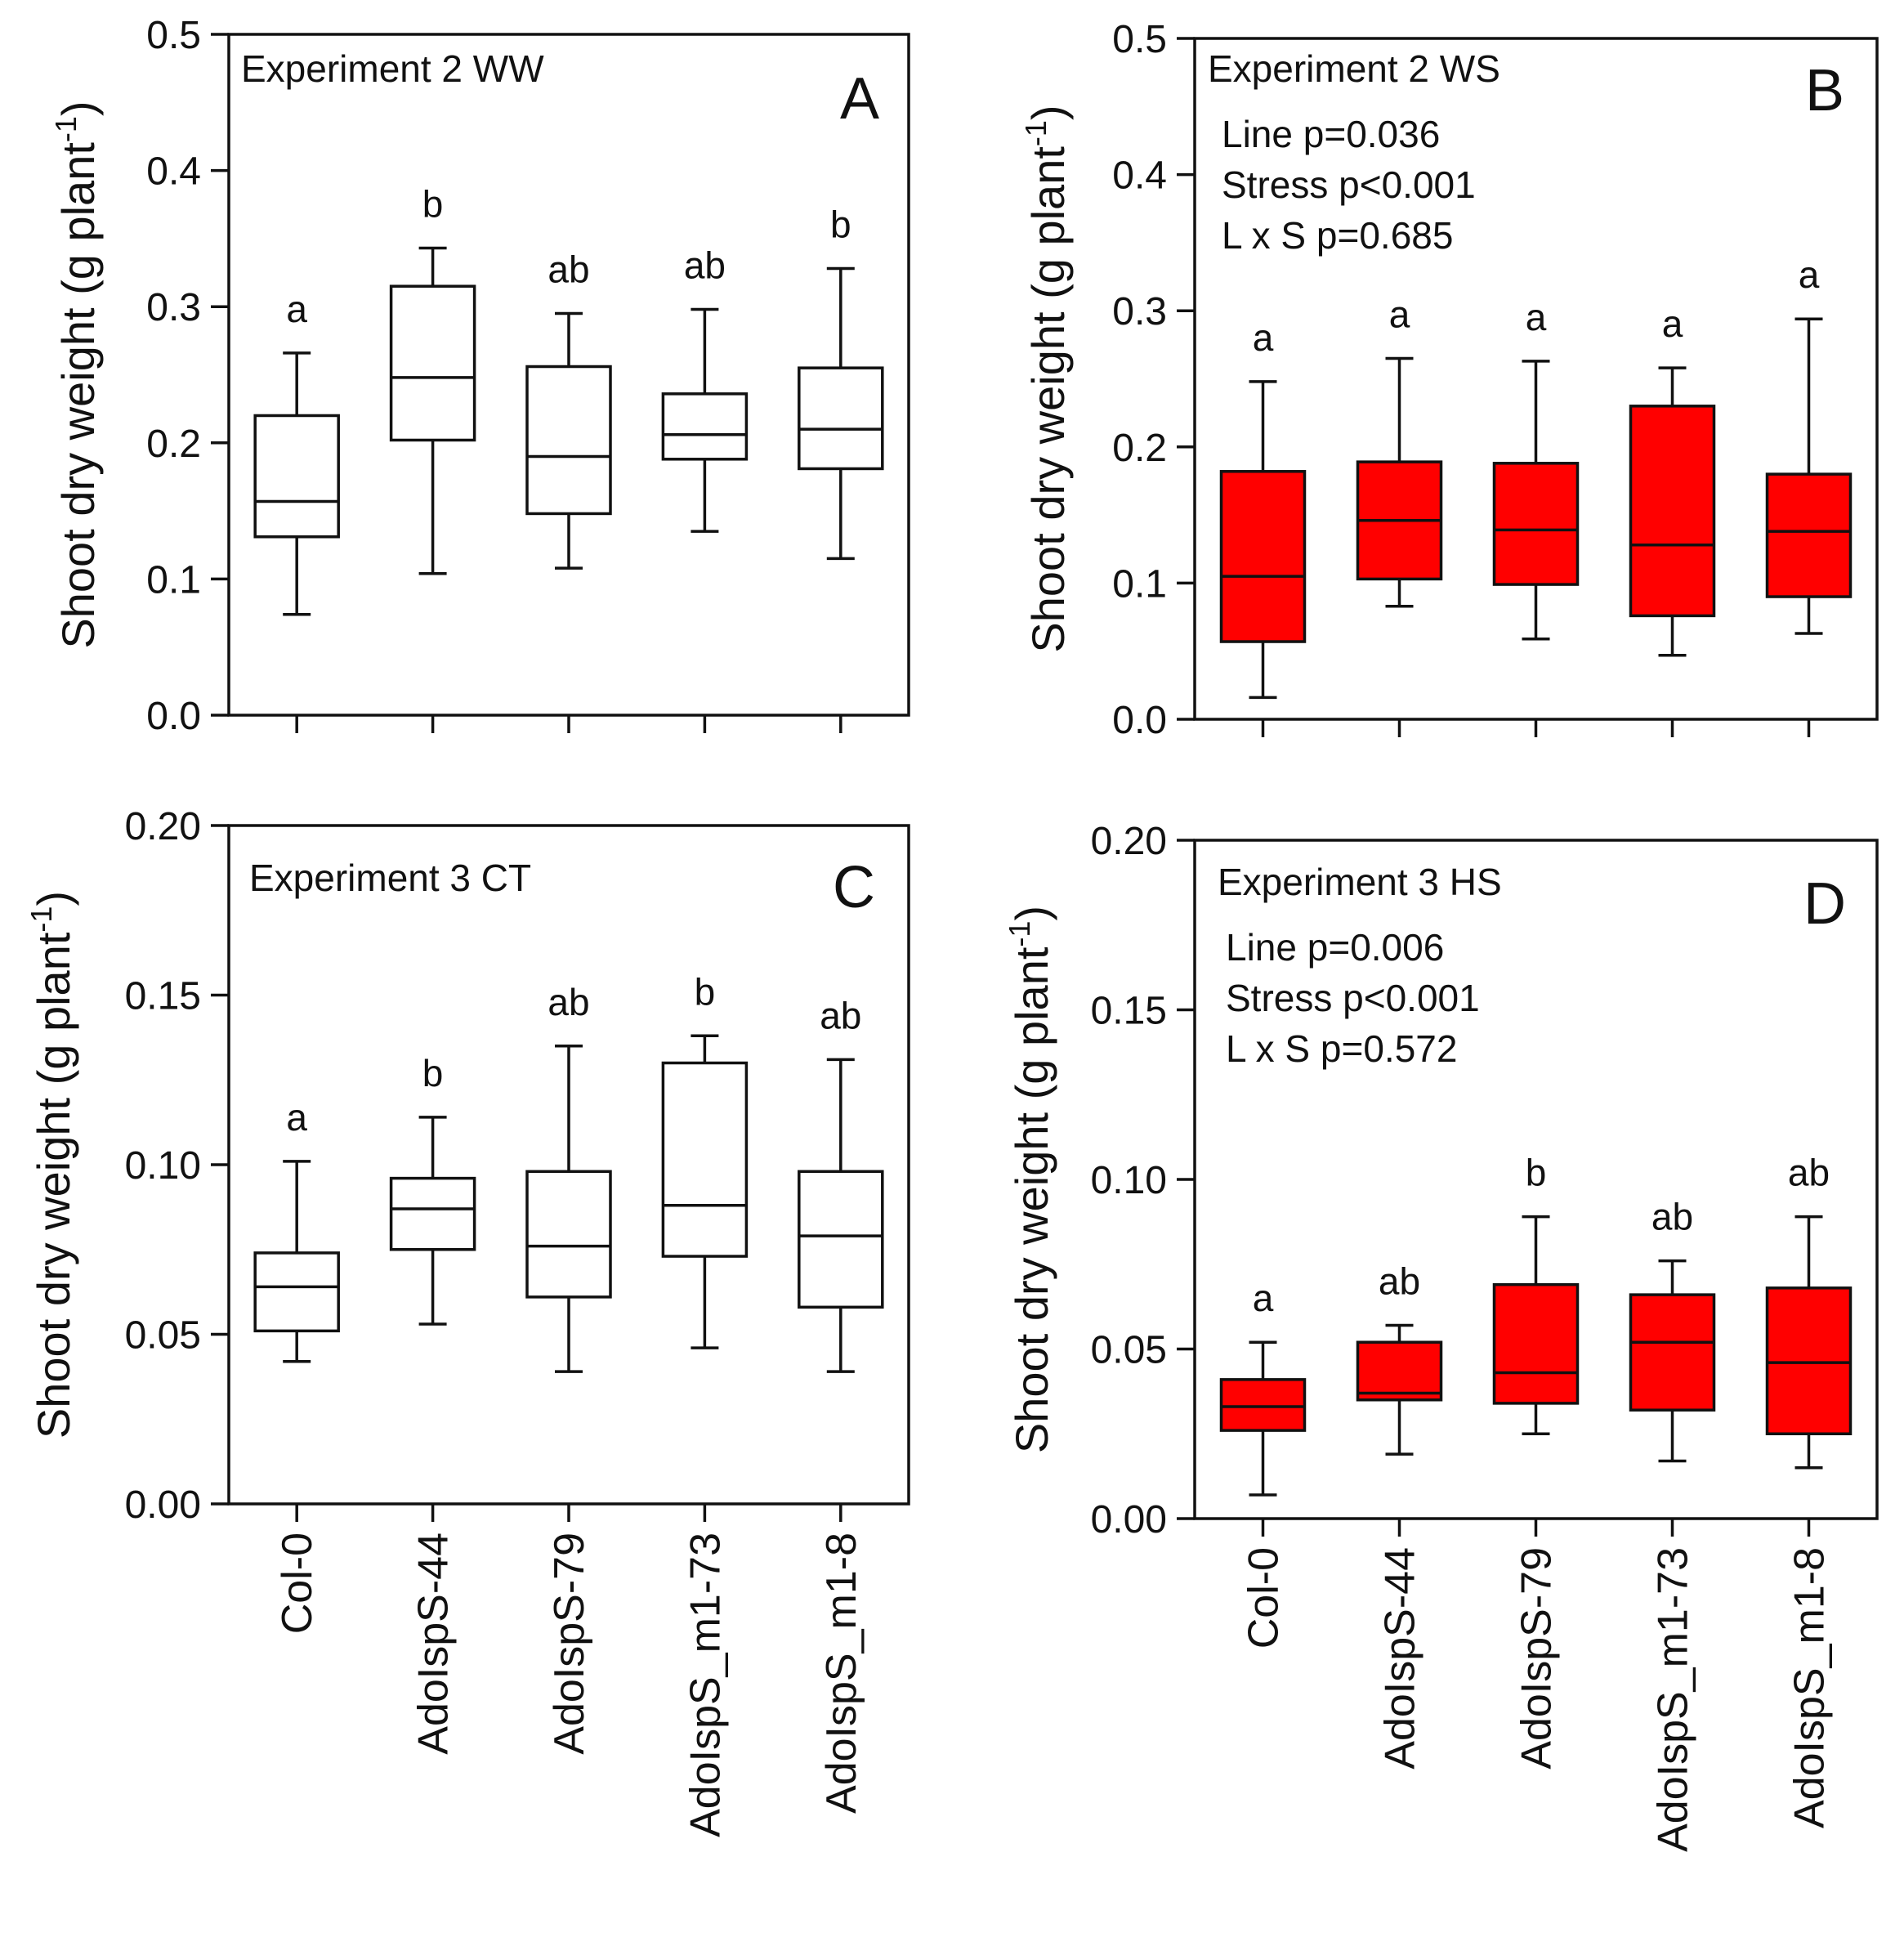 This screenshot has width=1904, height=1933. Describe the element at coordinates (1399, 450) in the screenshot. I see `box-1: a` at that location.